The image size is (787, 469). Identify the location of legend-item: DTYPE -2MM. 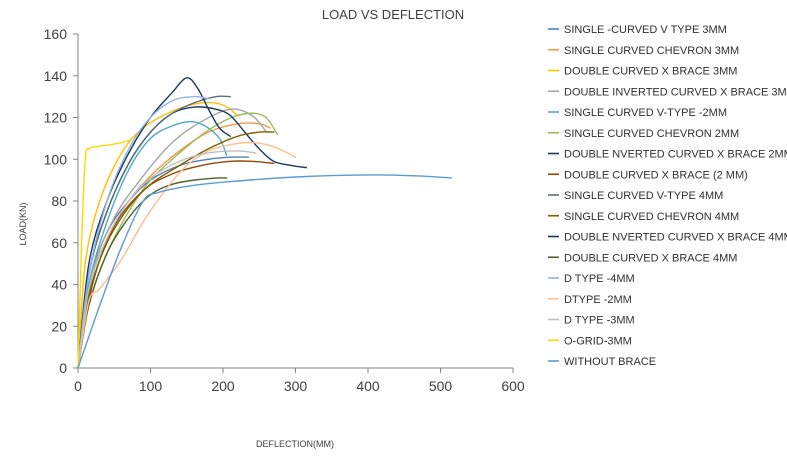
(590, 300).